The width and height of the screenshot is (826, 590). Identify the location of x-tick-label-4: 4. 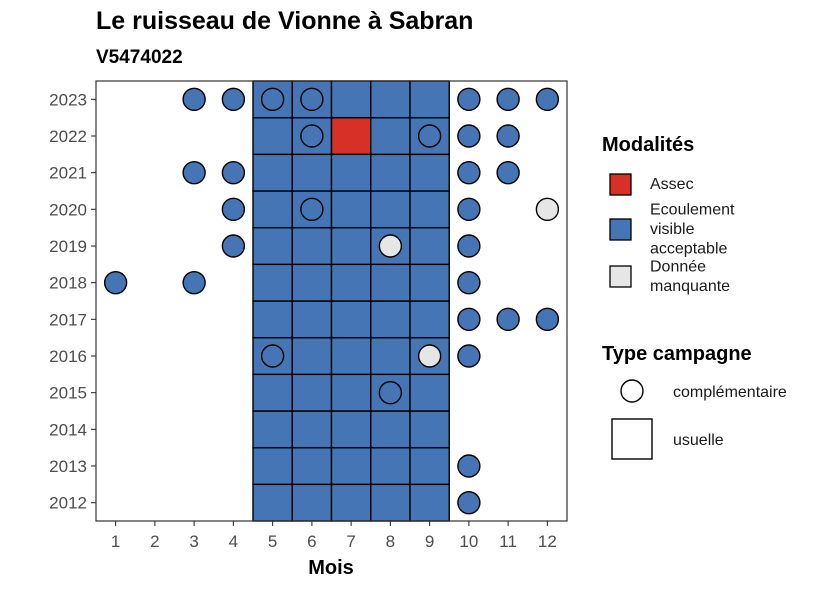
(233, 541).